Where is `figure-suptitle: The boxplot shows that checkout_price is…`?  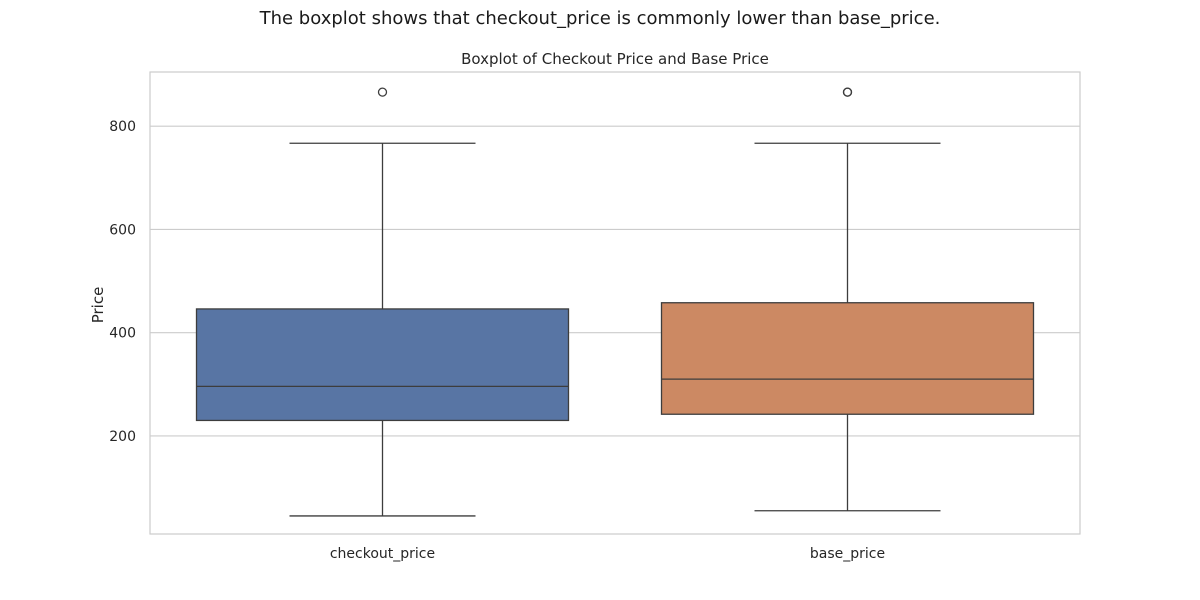 figure-suptitle: The boxplot shows that checkout_price is… is located at coordinates (600, 18).